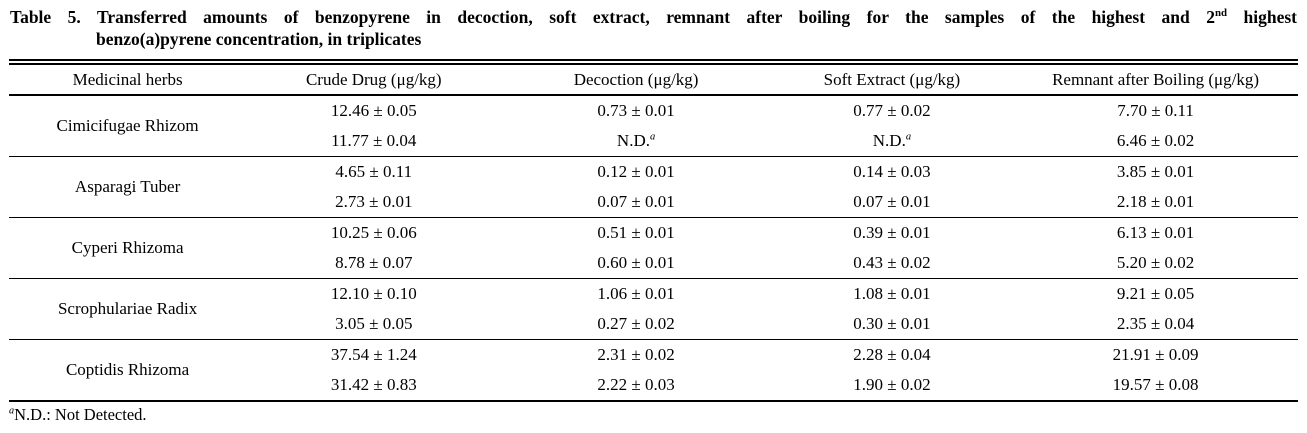 The height and width of the screenshot is (433, 1307). I want to click on value-cell: 31.42 ± 0.83, so click(373, 384).